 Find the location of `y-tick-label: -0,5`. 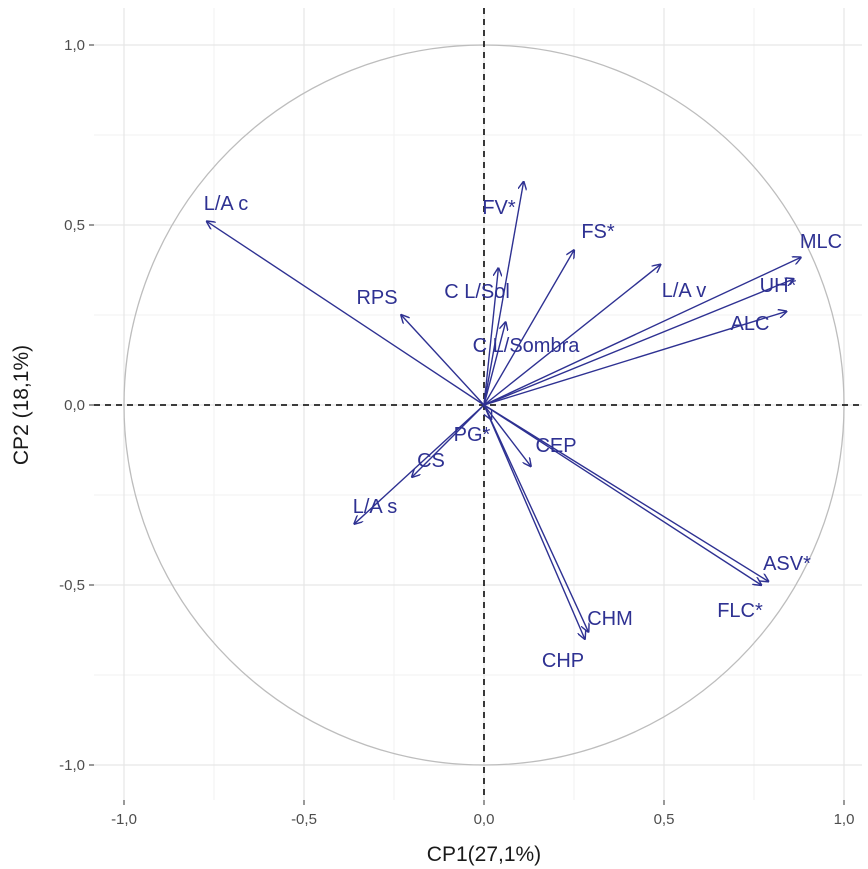

y-tick-label: -0,5 is located at coordinates (72, 585).